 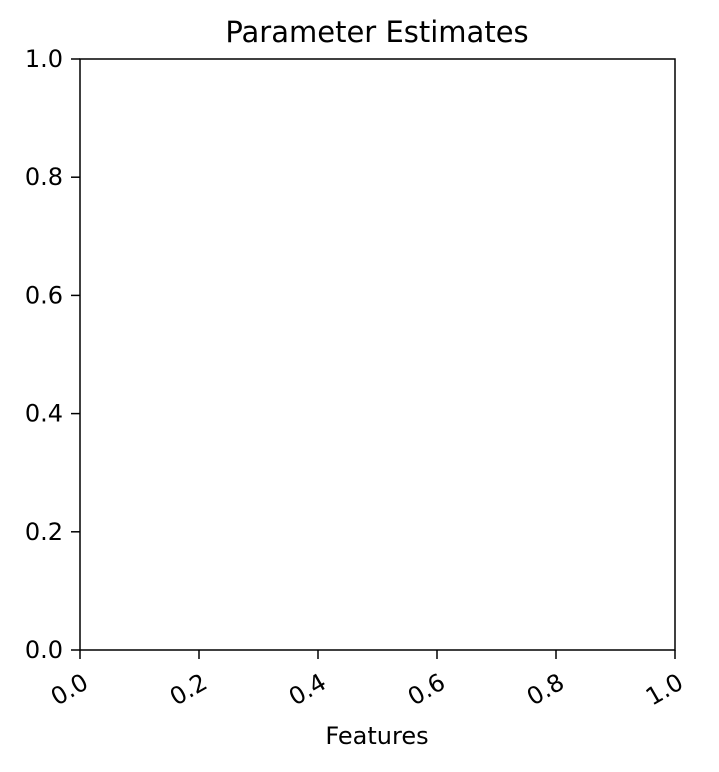 I want to click on y-tick-label: 0.8, so click(x=44, y=177).